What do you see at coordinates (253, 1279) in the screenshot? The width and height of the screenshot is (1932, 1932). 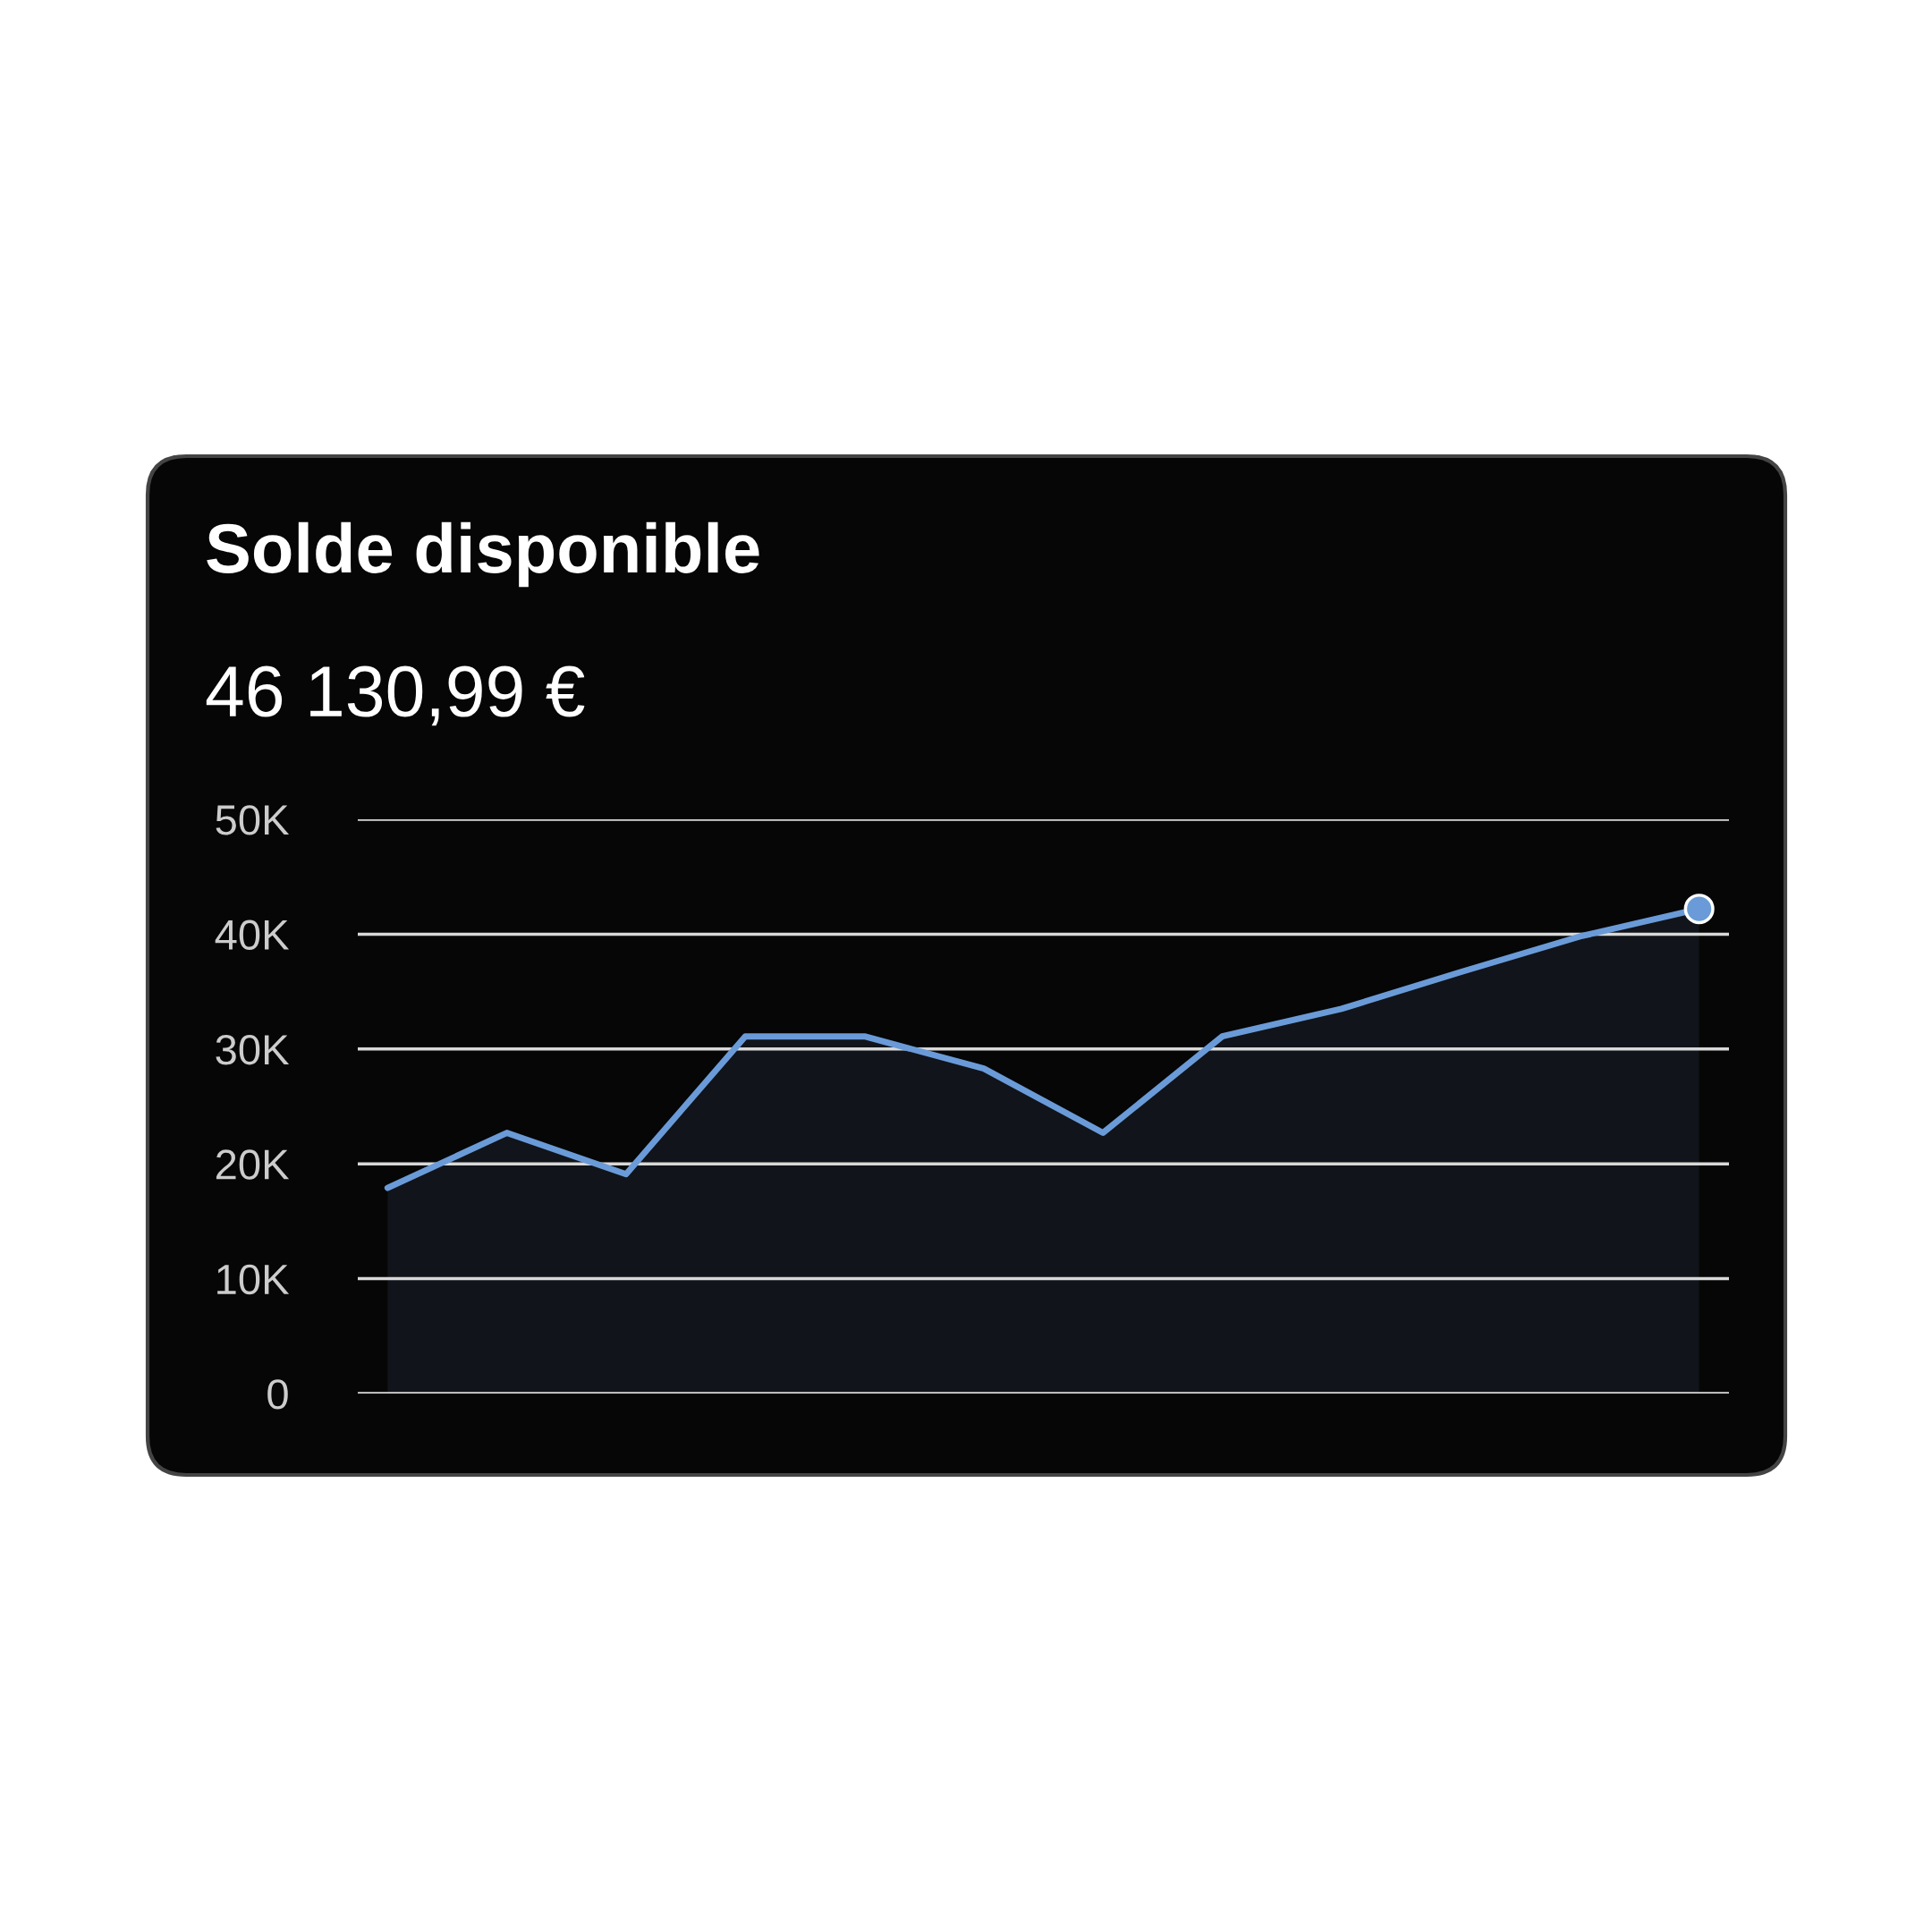 I see `y-tick-label: 10K` at bounding box center [253, 1279].